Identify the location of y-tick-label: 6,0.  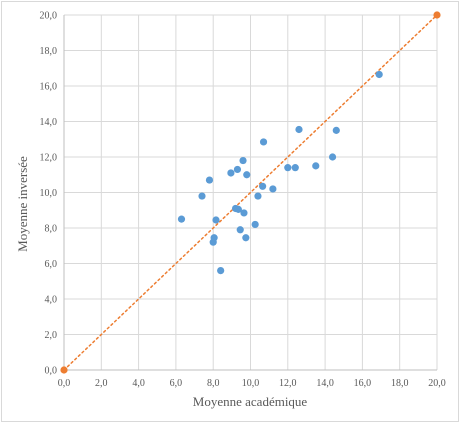
(51, 264).